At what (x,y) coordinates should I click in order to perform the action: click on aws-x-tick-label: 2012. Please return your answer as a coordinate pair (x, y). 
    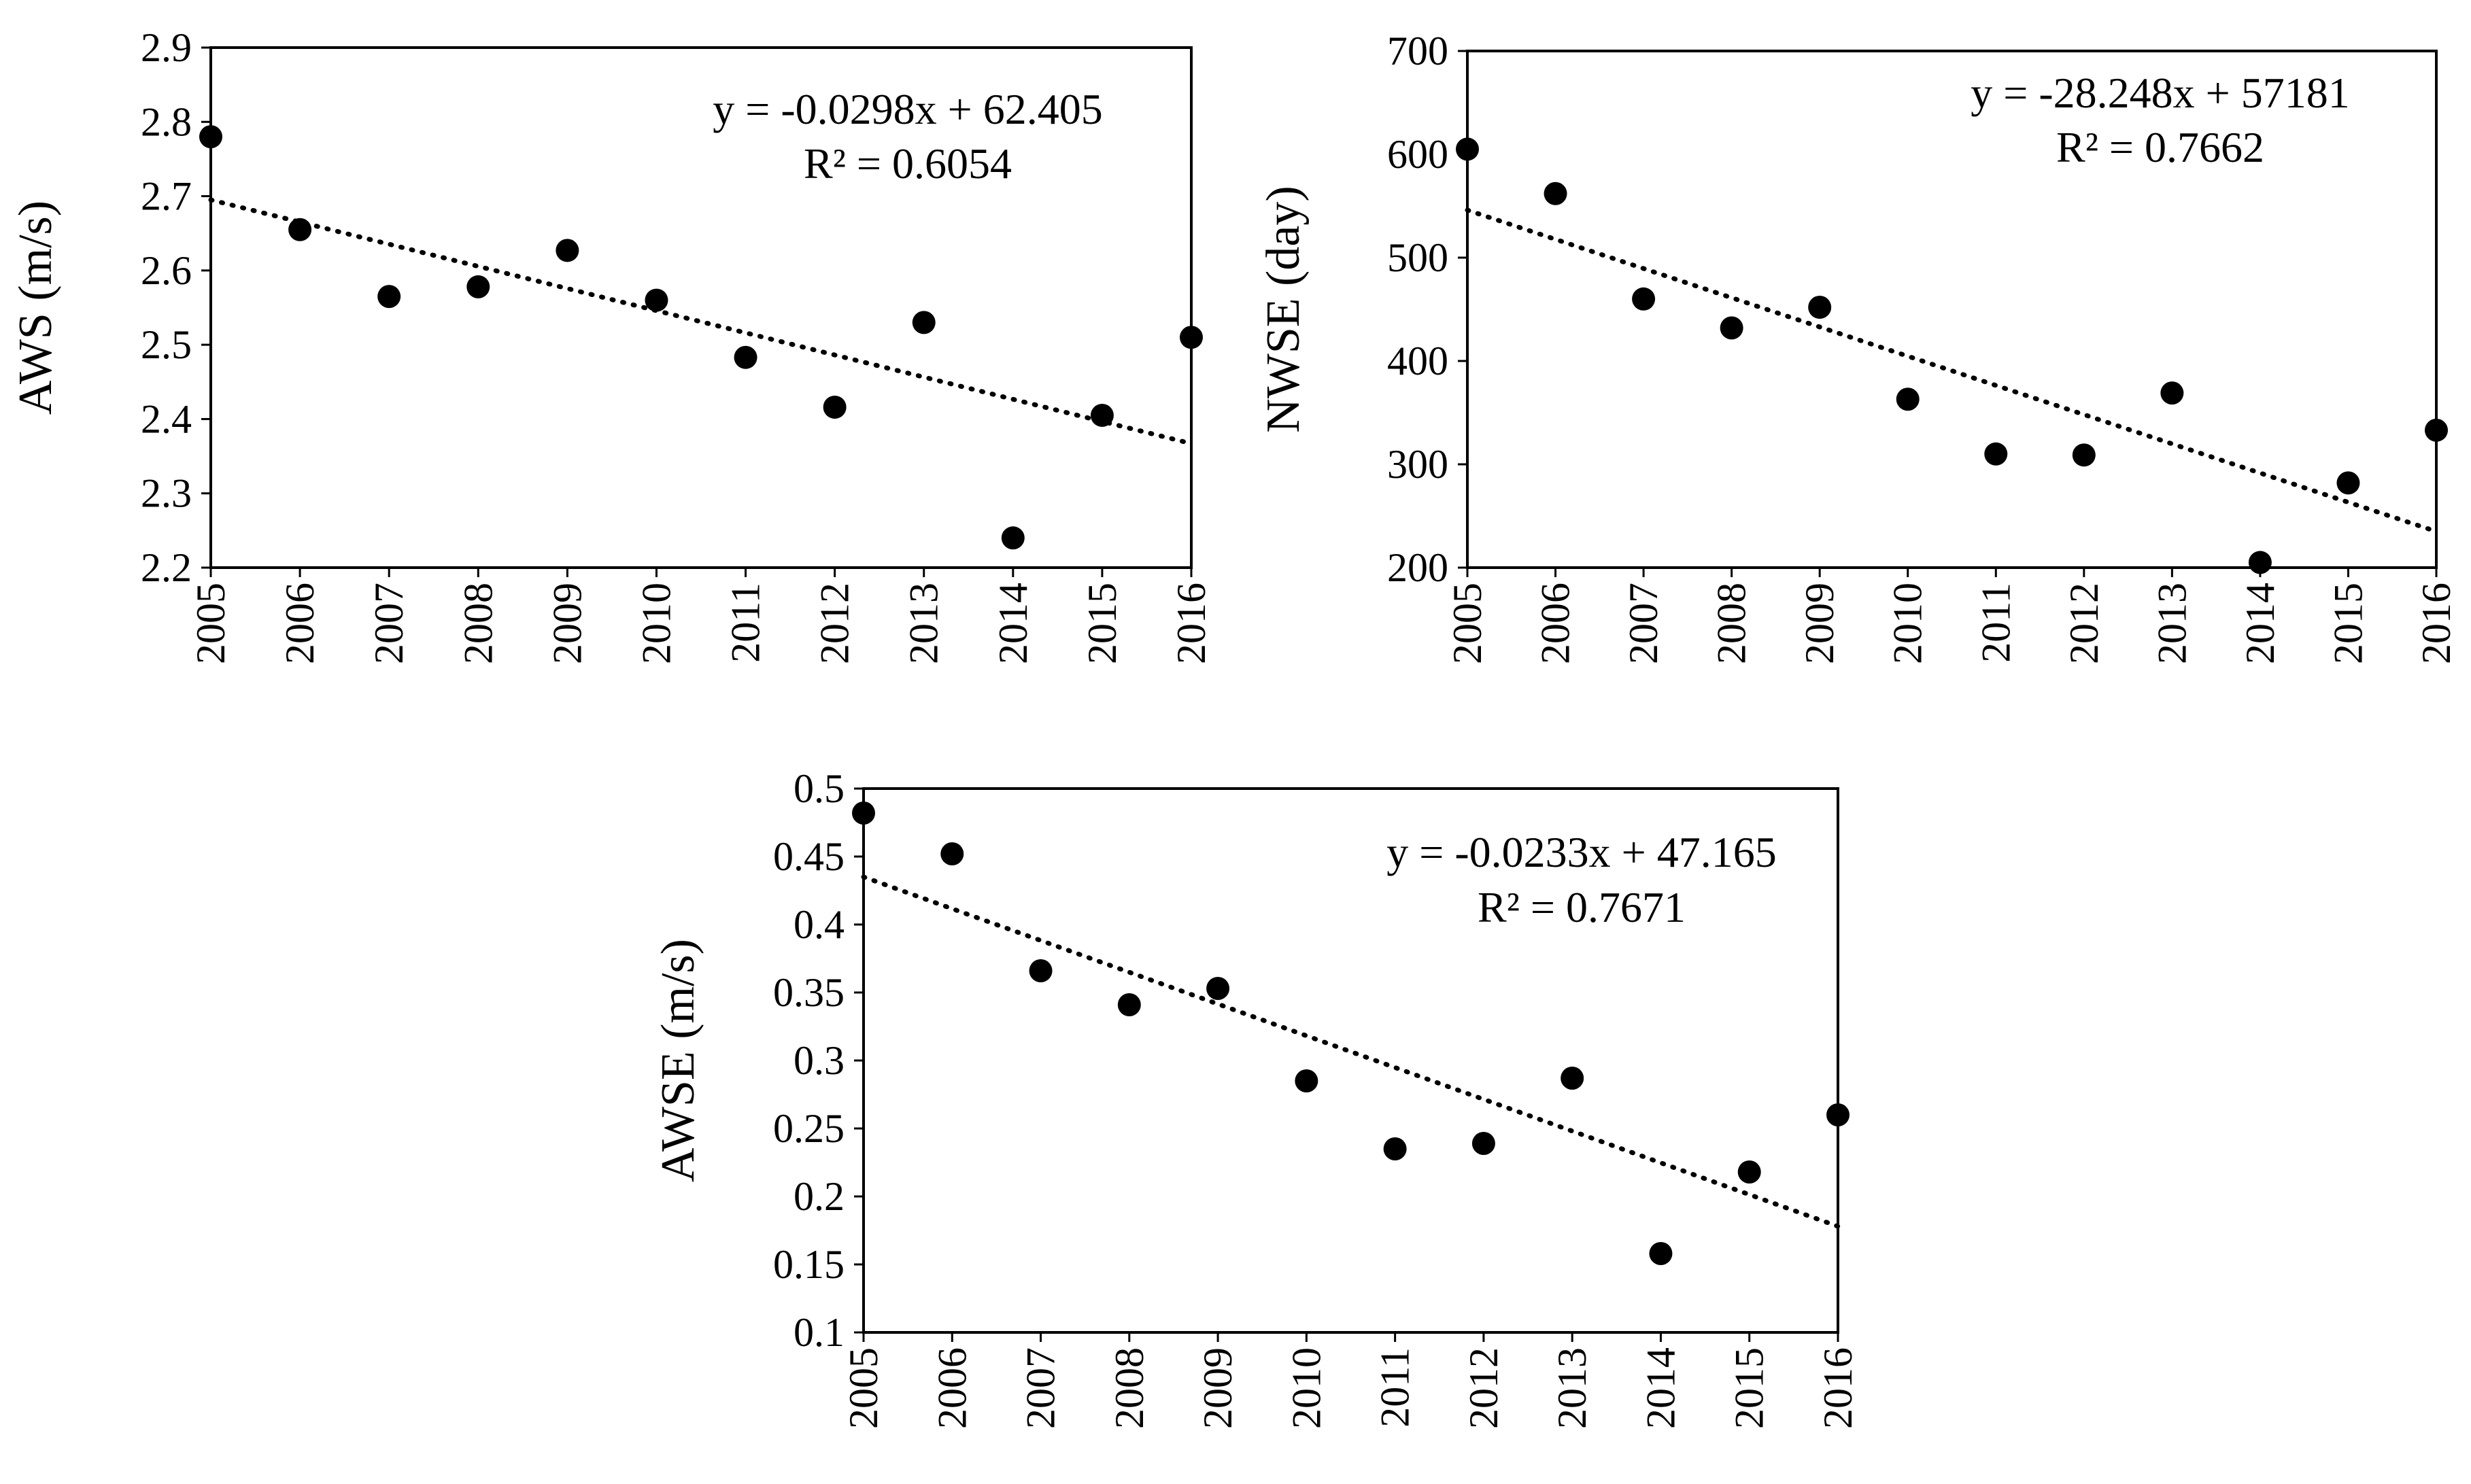
    Looking at the image, I should click on (835, 624).